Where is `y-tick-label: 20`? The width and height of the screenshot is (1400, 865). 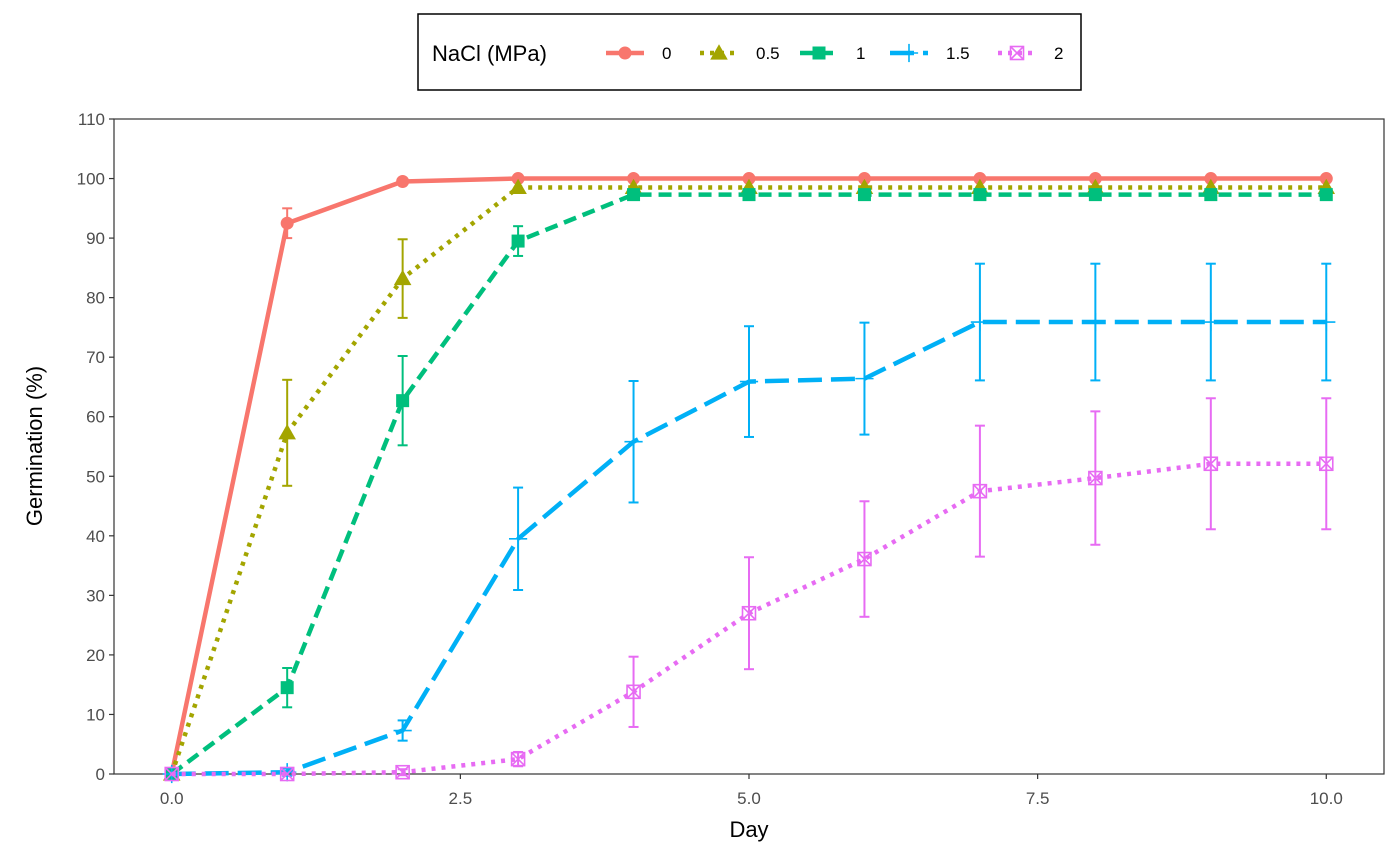 y-tick-label: 20 is located at coordinates (95, 655).